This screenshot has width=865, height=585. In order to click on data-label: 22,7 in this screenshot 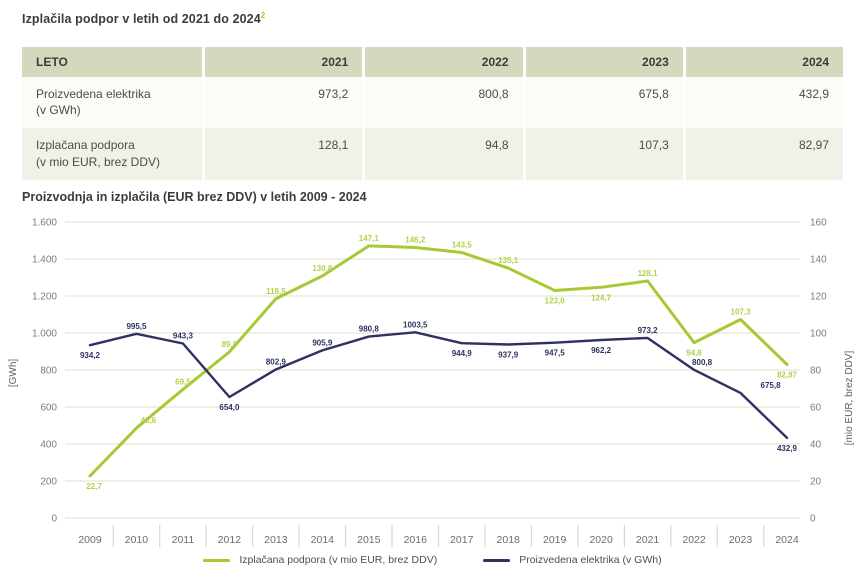, I will do `click(94, 486)`.